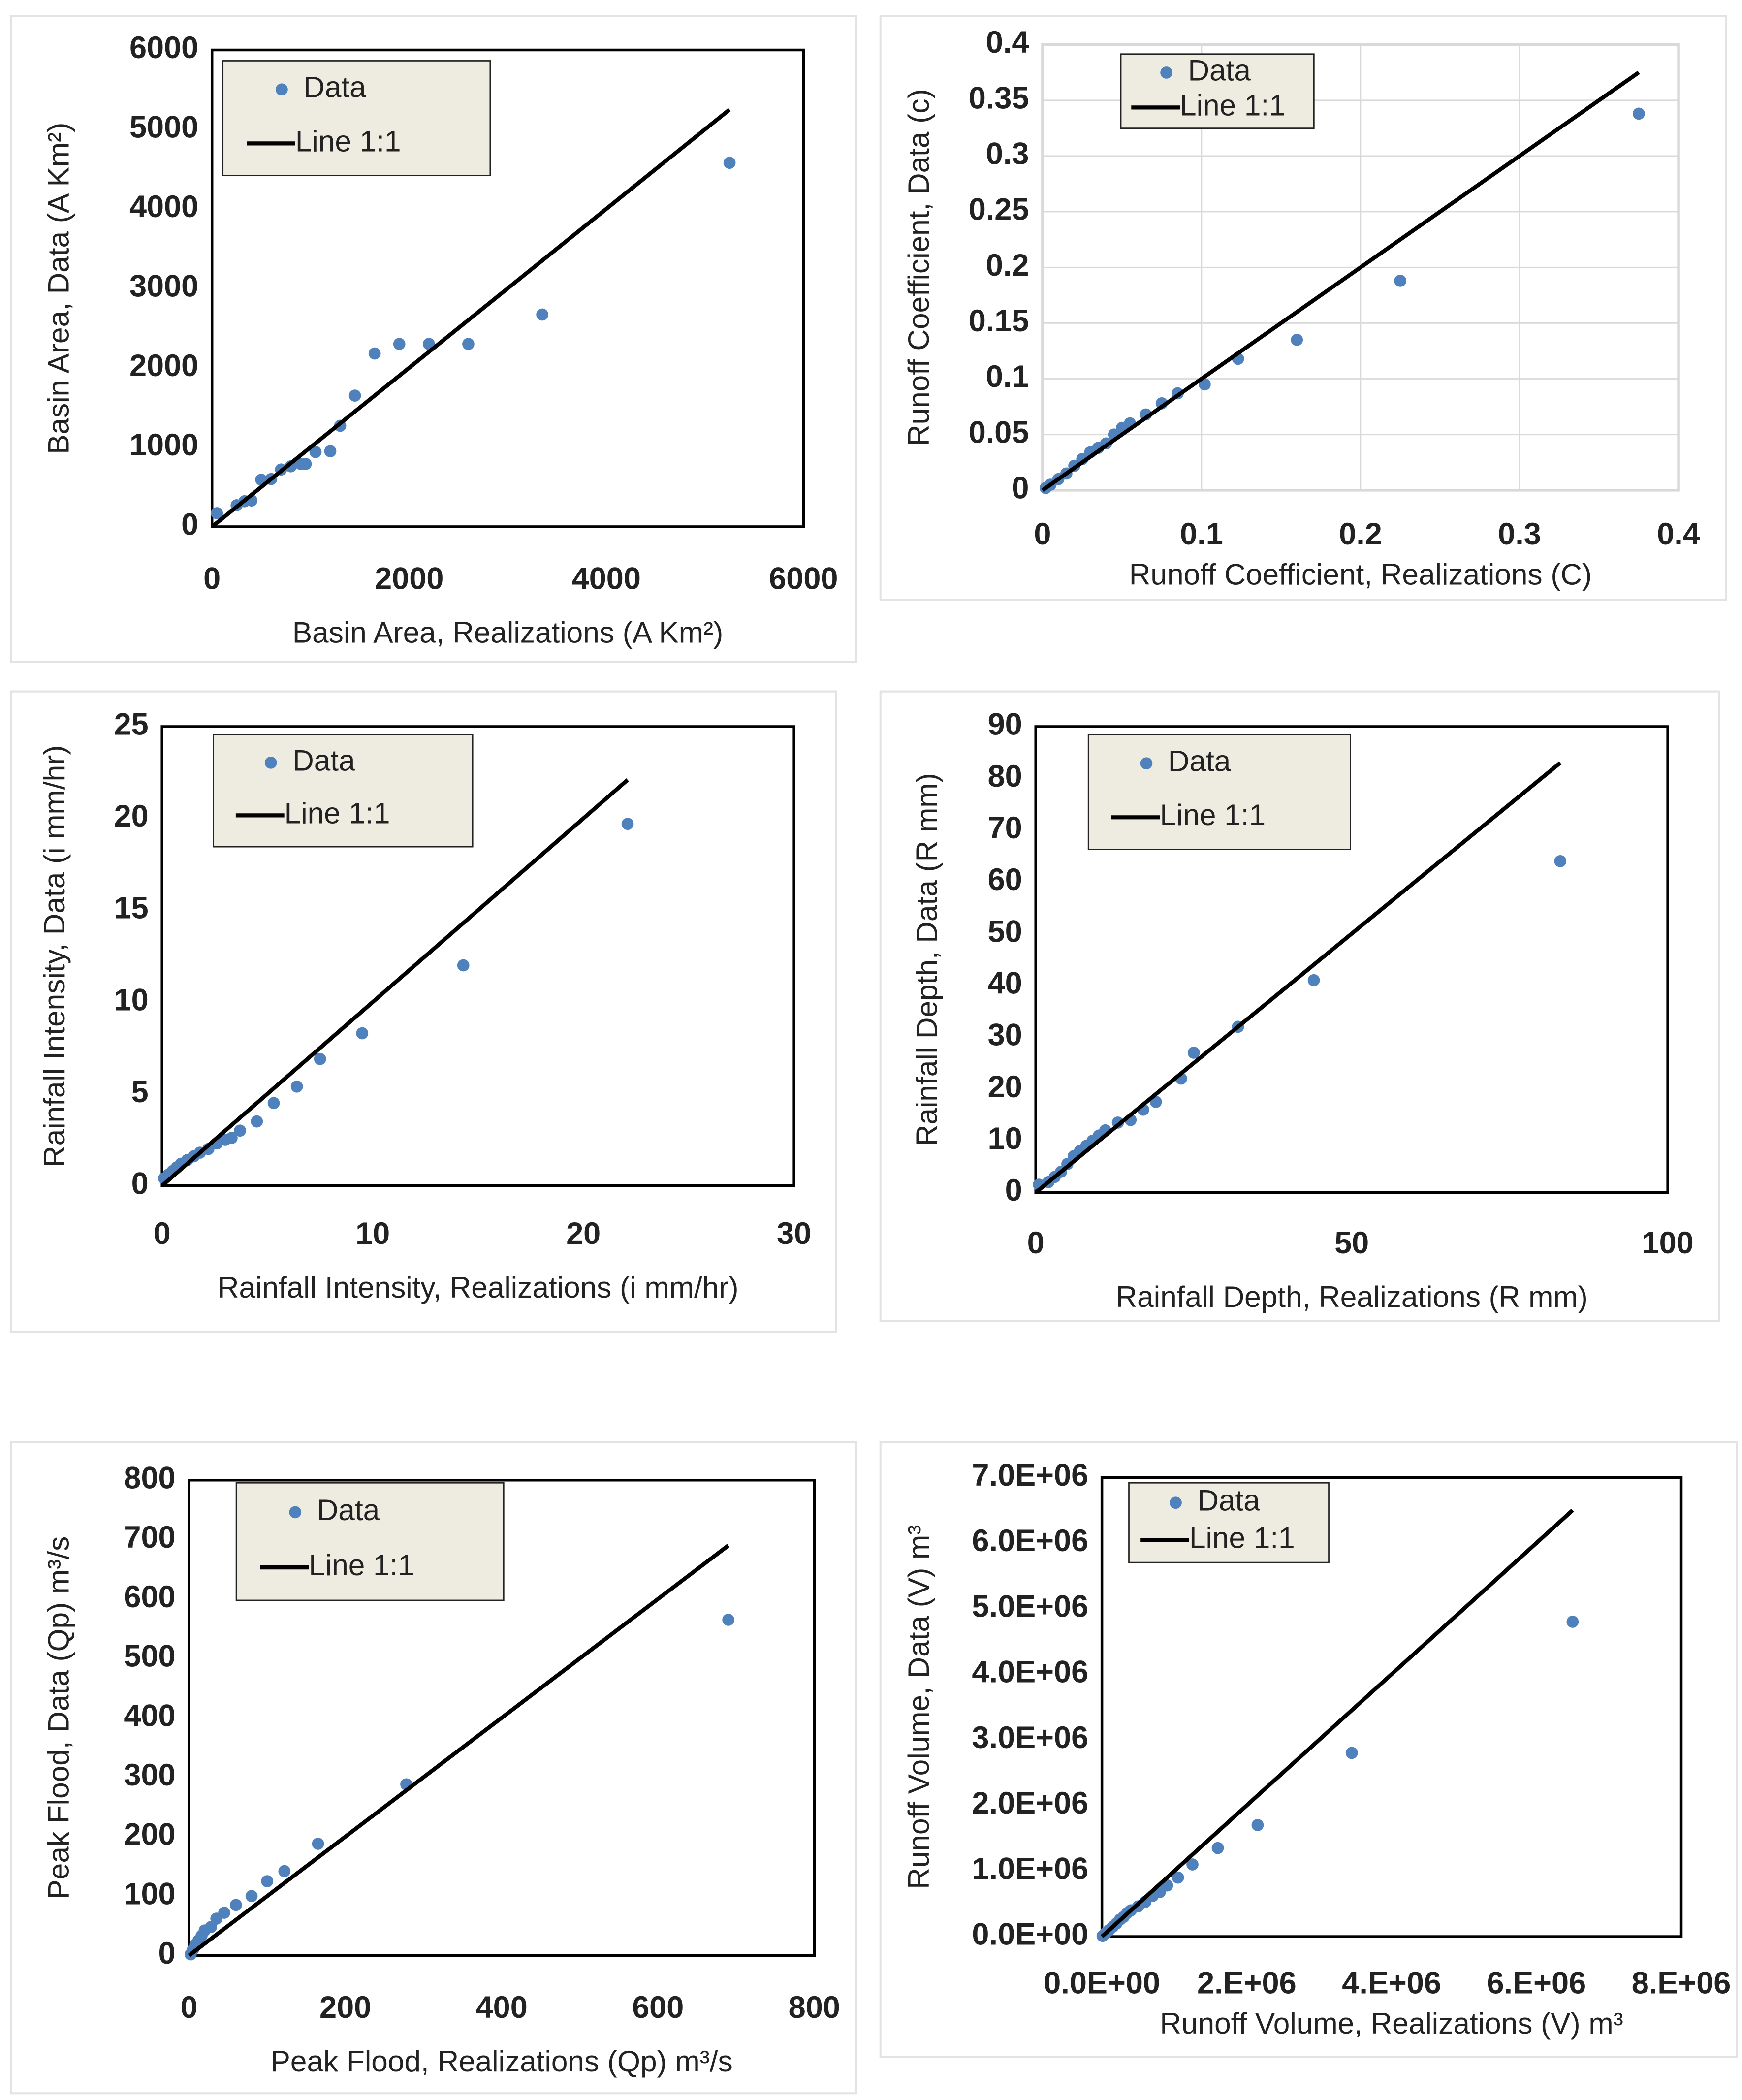 The height and width of the screenshot is (2100, 1742). Describe the element at coordinates (1519, 534) in the screenshot. I see `x-tick-label: 0.3` at that location.